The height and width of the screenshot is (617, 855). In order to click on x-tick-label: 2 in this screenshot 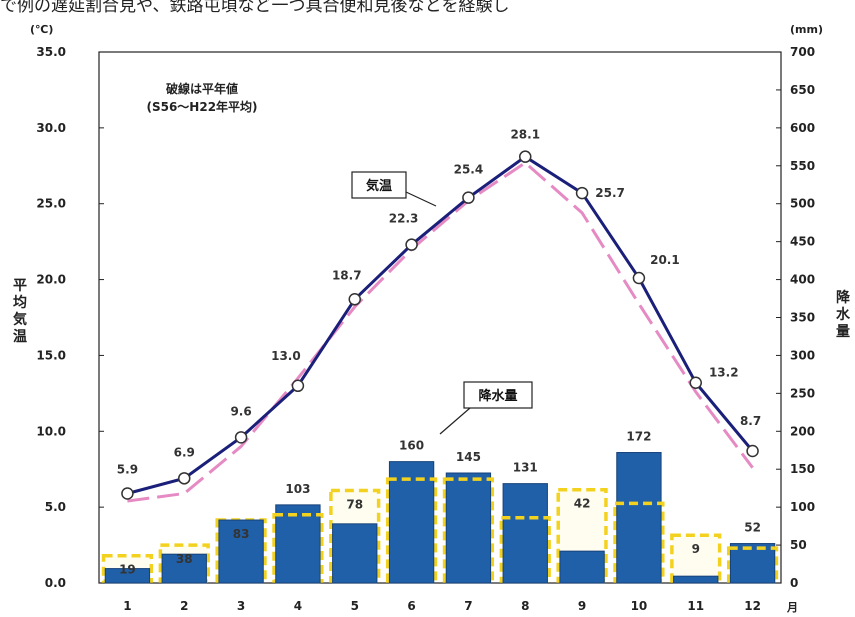, I will do `click(184, 606)`.